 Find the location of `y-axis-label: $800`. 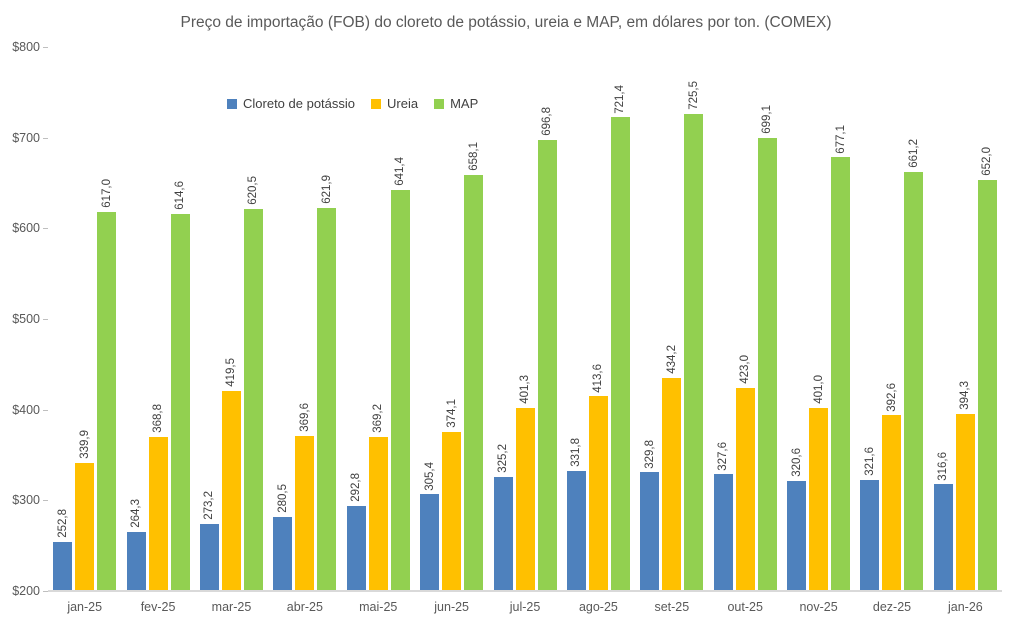

y-axis-label: $800 is located at coordinates (26, 47).